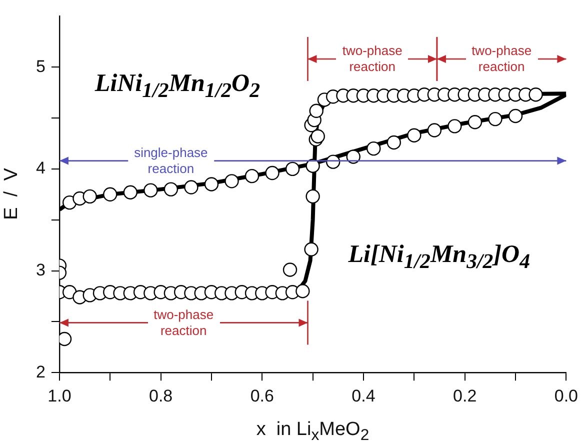 This screenshot has width=584, height=447. I want to click on ref-line-label: single-phase reaction, so click(171, 161).